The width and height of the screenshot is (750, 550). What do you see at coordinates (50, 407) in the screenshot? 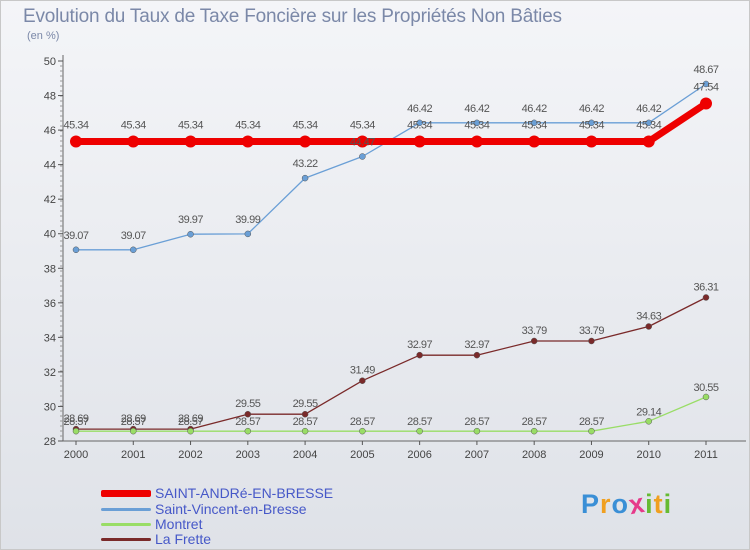
I see `y-tick-label: 30` at bounding box center [50, 407].